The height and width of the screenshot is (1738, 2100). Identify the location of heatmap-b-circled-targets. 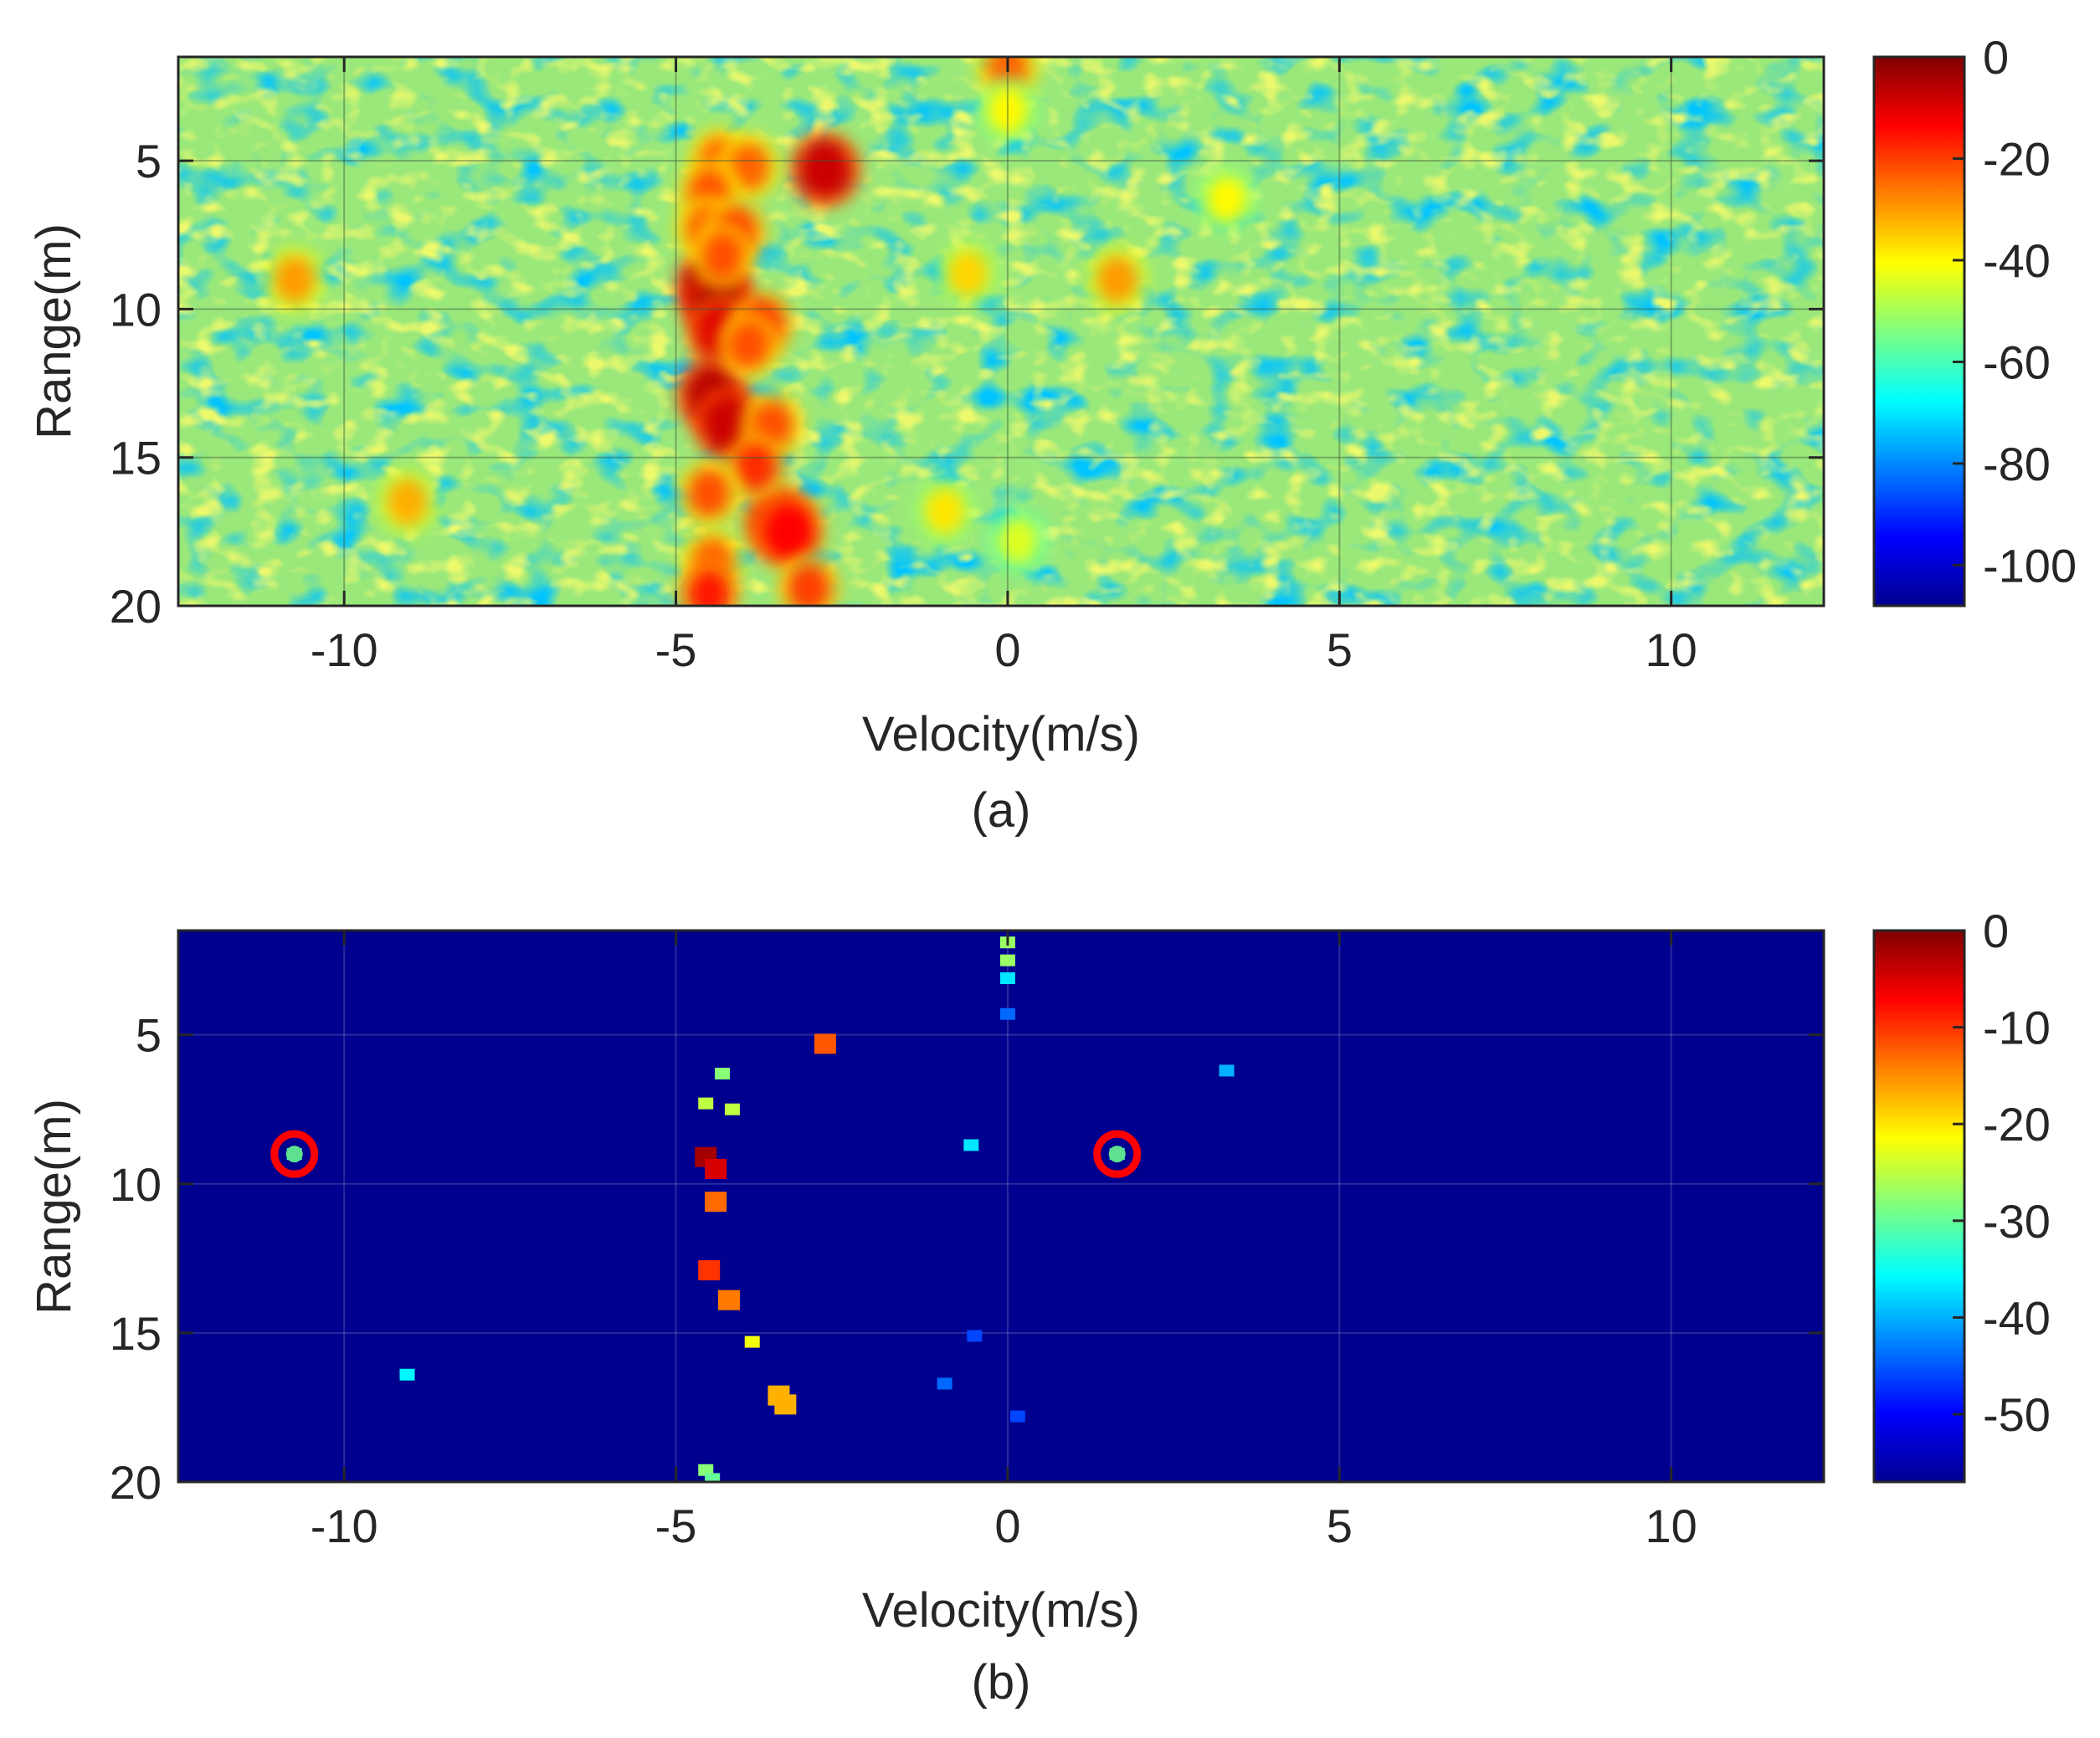
(706, 1154).